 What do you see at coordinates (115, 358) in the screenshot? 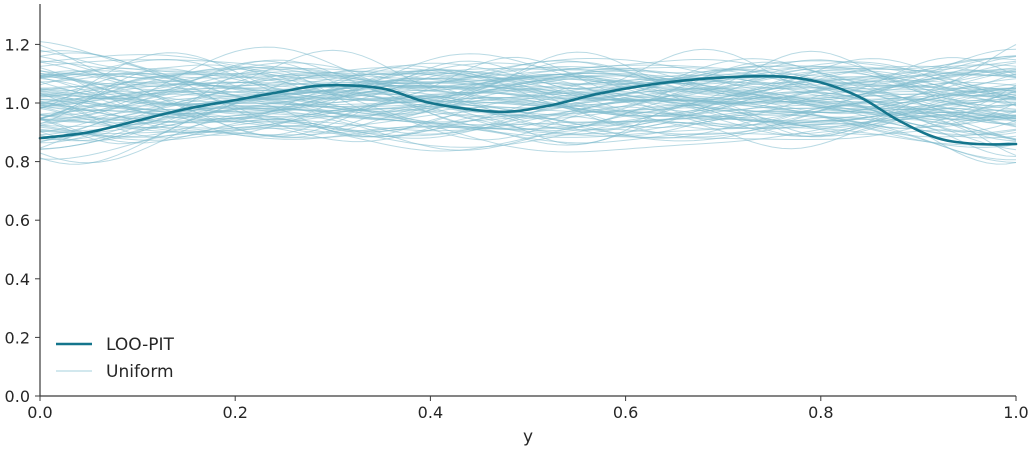
I see `legend: LOO-PIT Uniform` at bounding box center [115, 358].